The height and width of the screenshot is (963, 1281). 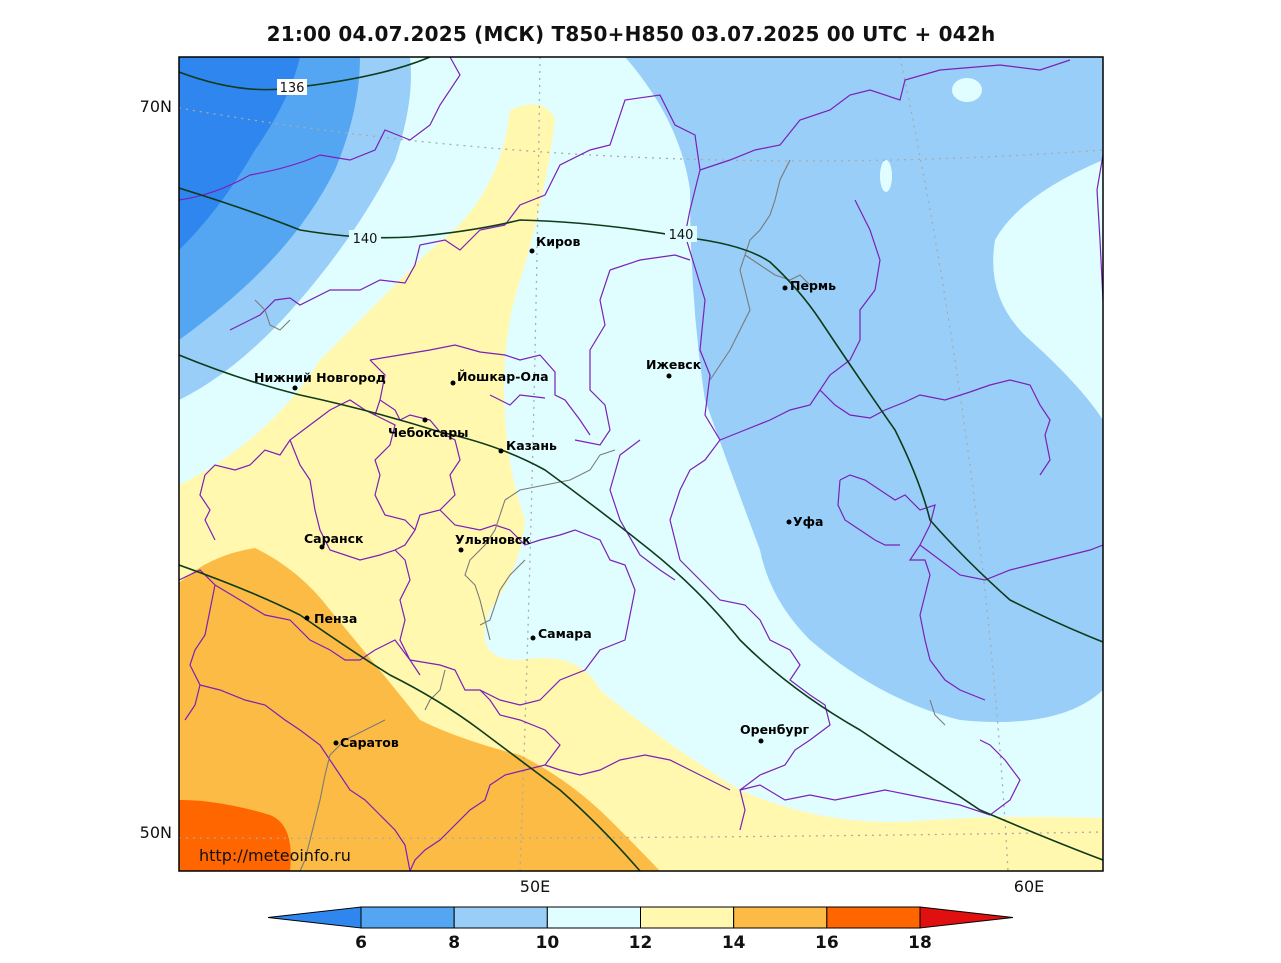 I want to click on contour-label-140-east: 140, so click(x=681, y=235).